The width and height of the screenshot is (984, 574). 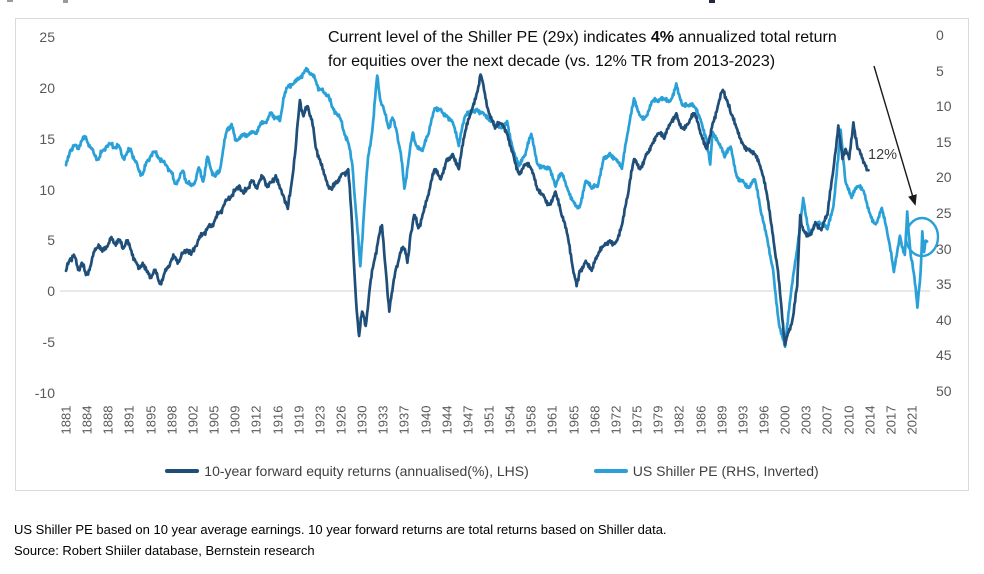 What do you see at coordinates (66, 420) in the screenshot?
I see `x-axis-year-label: 1881` at bounding box center [66, 420].